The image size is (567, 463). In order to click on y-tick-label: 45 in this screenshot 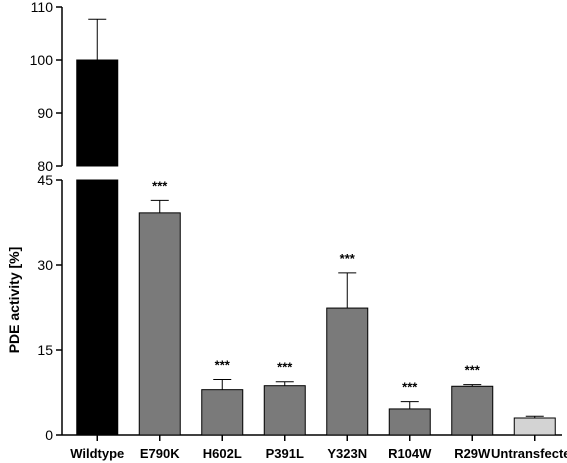, I will do `click(45, 180)`.